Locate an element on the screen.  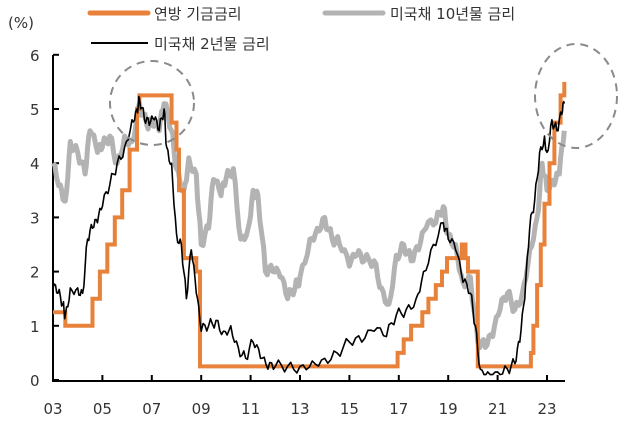
x-tick-label: 13 is located at coordinates (299, 409).